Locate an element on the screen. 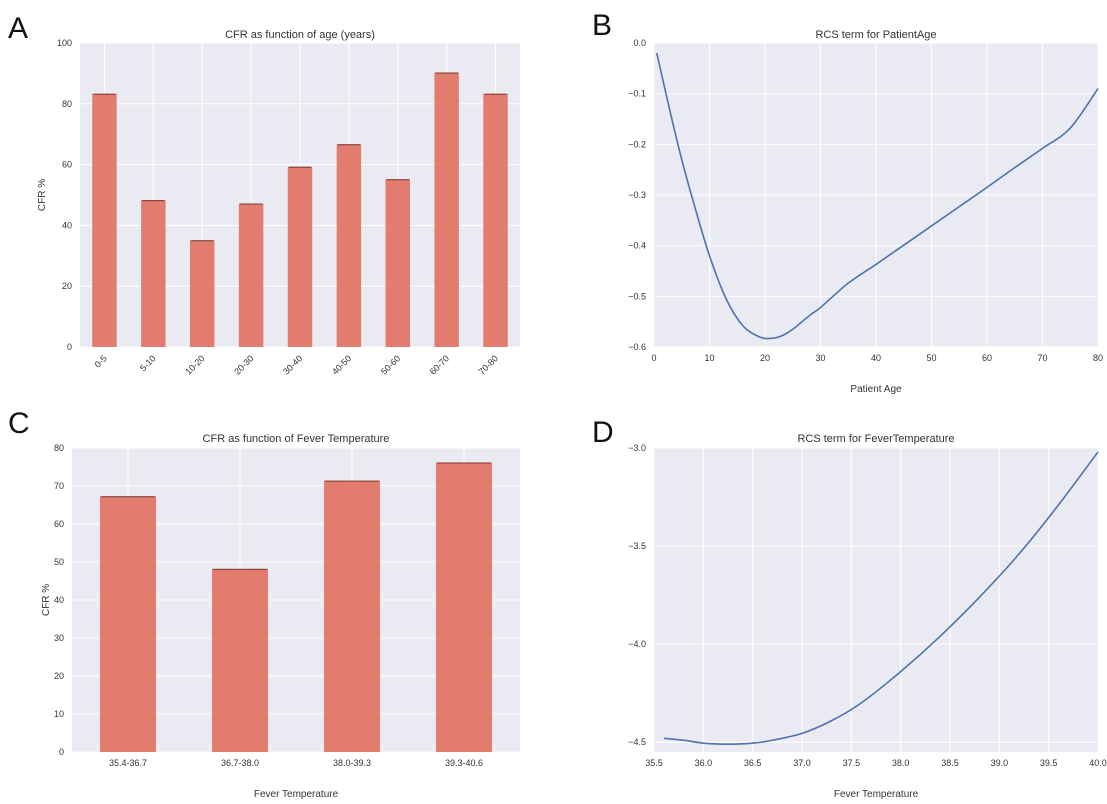  y-tick-label: −3.0 is located at coordinates (637, 448).